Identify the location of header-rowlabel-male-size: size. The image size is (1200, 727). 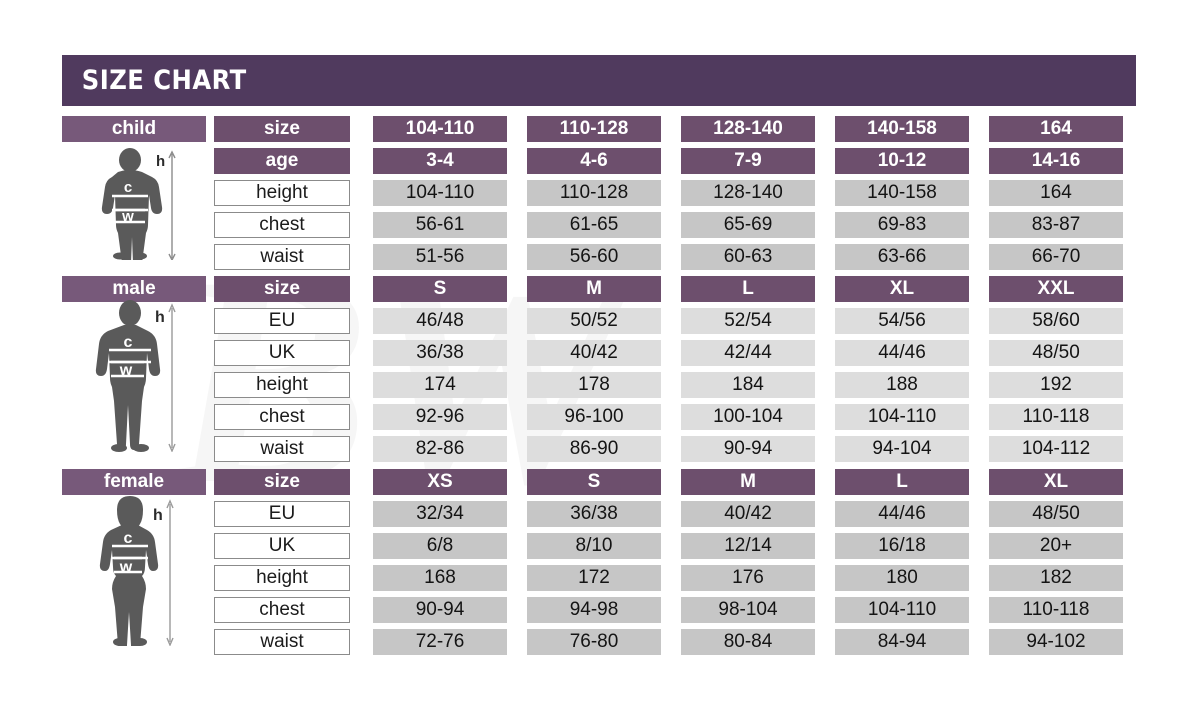
(282, 289).